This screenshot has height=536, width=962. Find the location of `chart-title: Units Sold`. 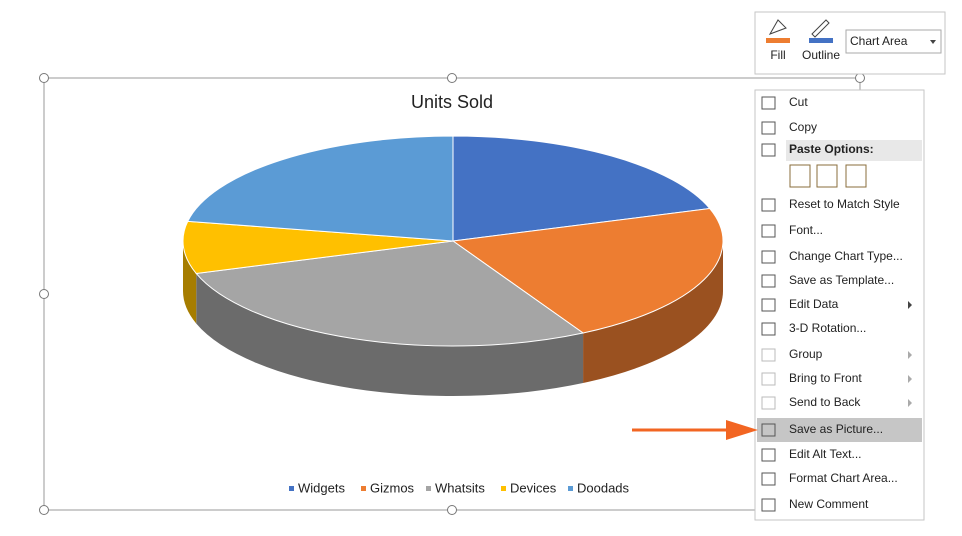

chart-title: Units Sold is located at coordinates (452, 102).